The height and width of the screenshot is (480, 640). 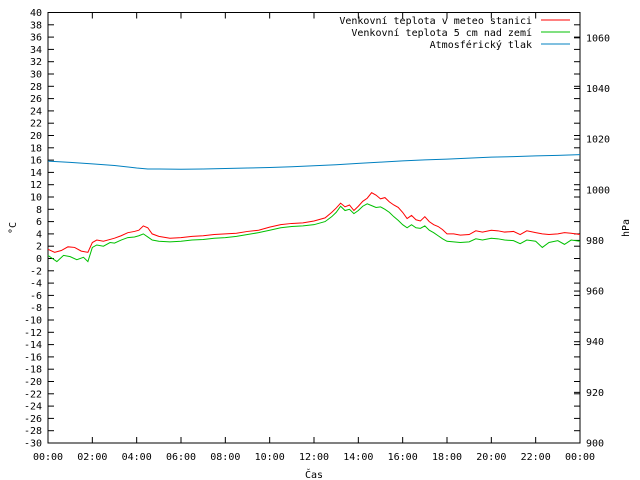 I want to click on y-left-tick-label: 10, so click(x=36, y=198).